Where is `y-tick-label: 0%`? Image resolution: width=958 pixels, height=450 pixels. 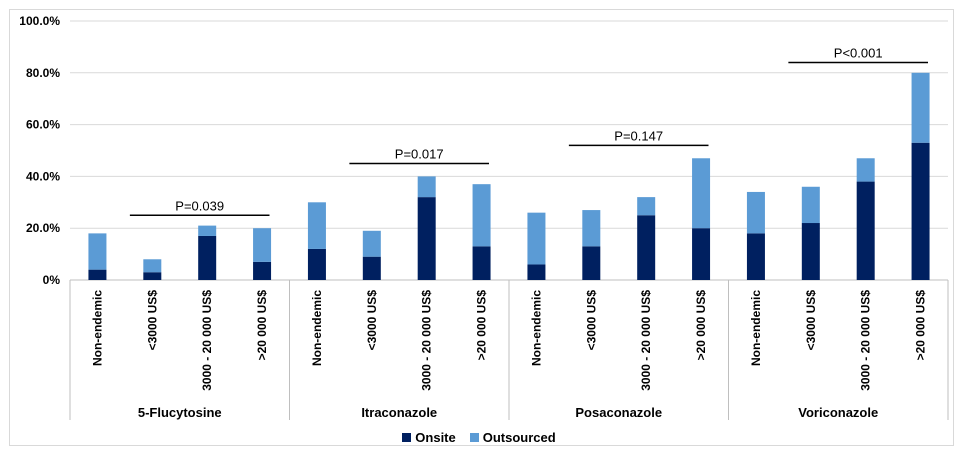
y-tick-label: 0% is located at coordinates (52, 280).